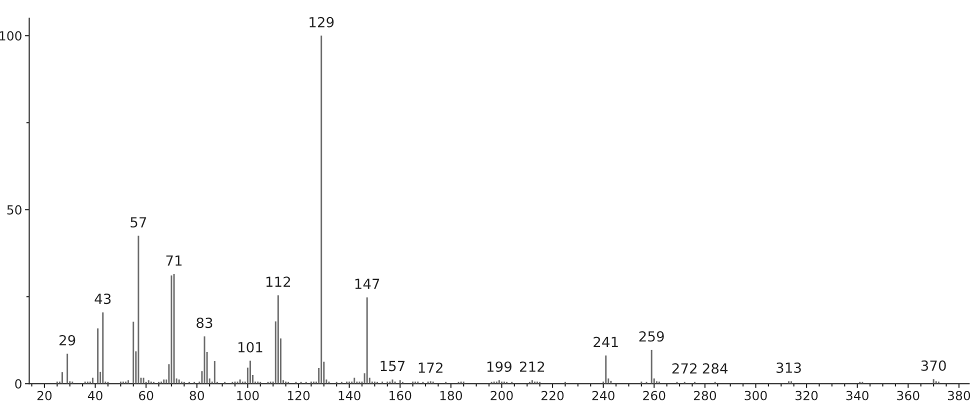 The width and height of the screenshot is (974, 406). Describe the element at coordinates (250, 347) in the screenshot. I see `annotation: 101` at that location.